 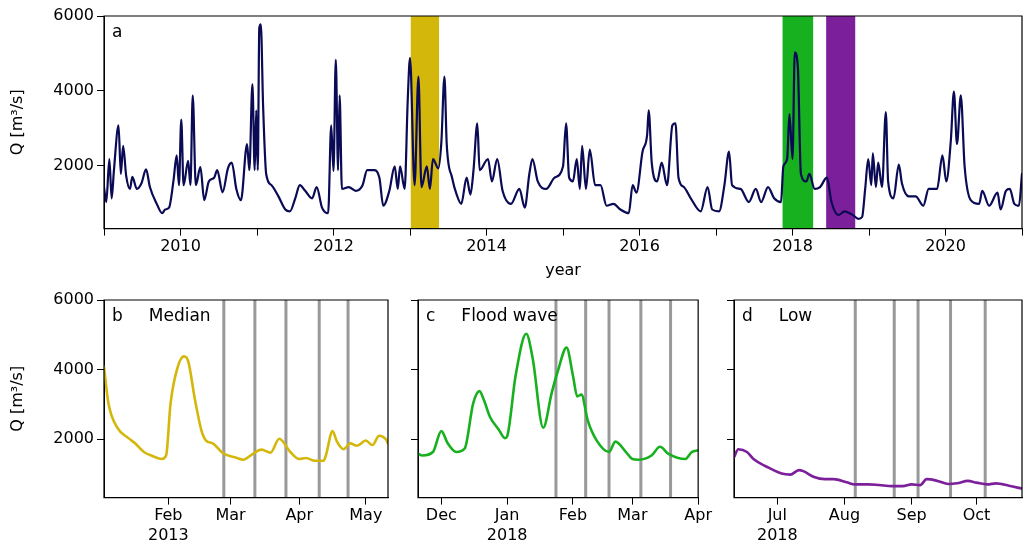 What do you see at coordinates (431, 314) in the screenshot?
I see `annotation: c` at bounding box center [431, 314].